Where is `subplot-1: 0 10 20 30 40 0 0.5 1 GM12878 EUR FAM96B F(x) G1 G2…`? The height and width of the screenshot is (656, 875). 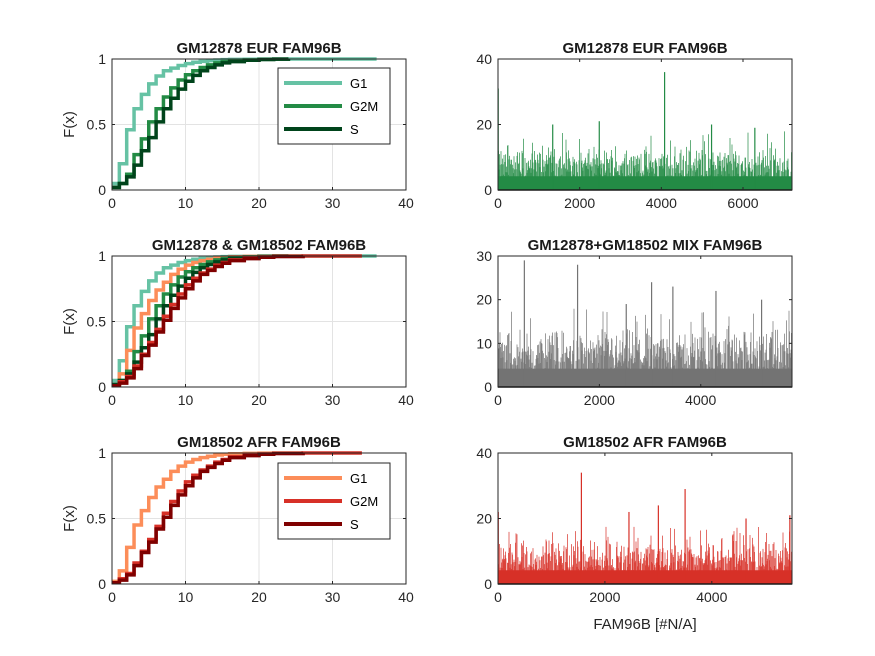
subplot-1: 0 10 20 30 40 0 0.5 1 GM12878 EUR FAM96B F(x) G1 G2… is located at coordinates (237, 125).